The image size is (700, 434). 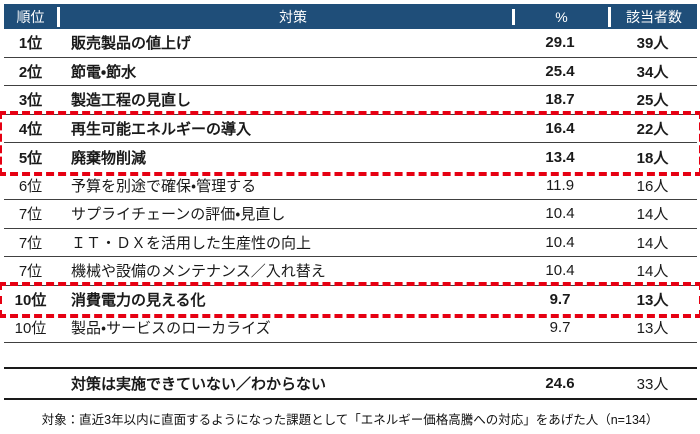 What do you see at coordinates (30, 72) in the screenshot?
I see `rank-cell: 2位` at bounding box center [30, 72].